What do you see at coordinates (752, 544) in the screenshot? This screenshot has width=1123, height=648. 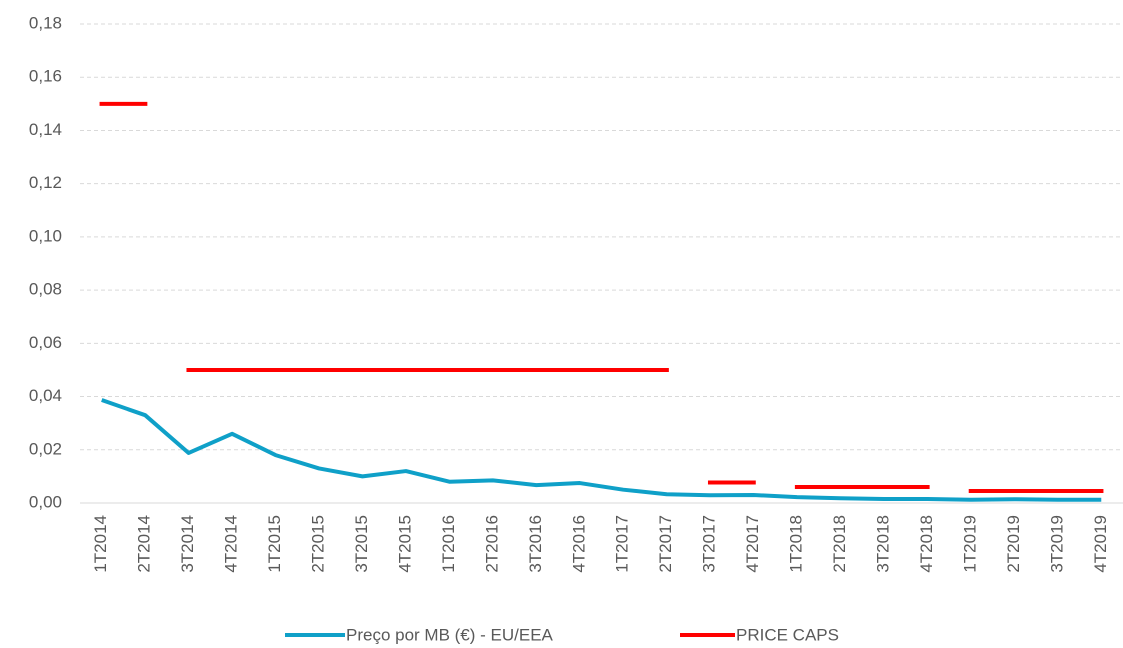 I see `x-tick-label: 4T2017` at bounding box center [752, 544].